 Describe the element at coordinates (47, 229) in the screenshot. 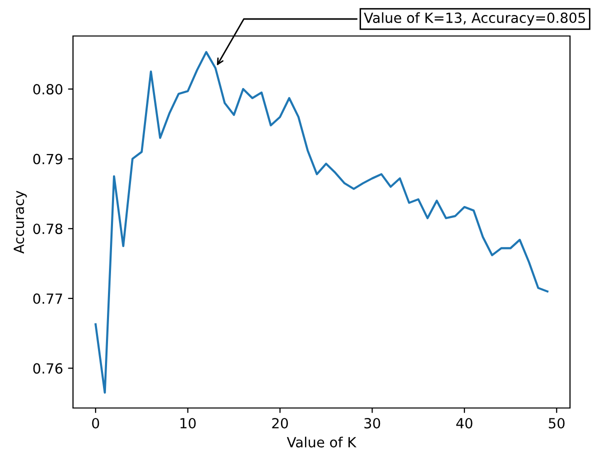

I see `y-tick-label: 0.78` at that location.